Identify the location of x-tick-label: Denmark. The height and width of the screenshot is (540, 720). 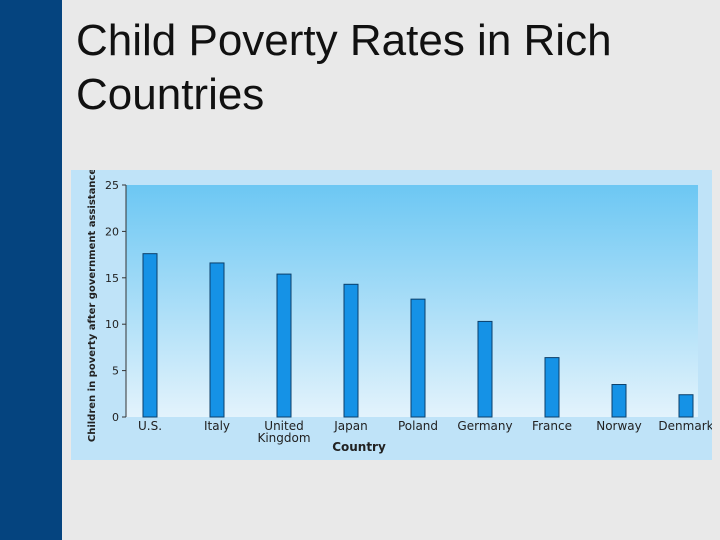
(685, 426).